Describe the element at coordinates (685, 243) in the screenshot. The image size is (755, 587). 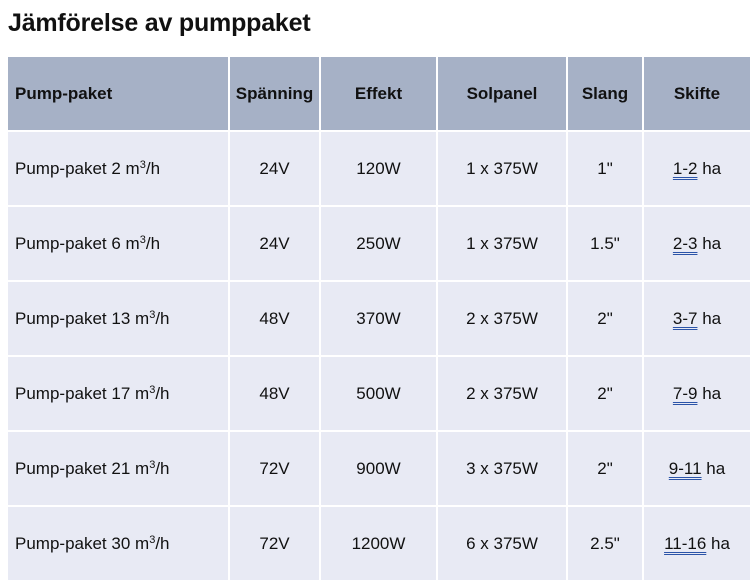
I see `range-value: 2-3` at that location.